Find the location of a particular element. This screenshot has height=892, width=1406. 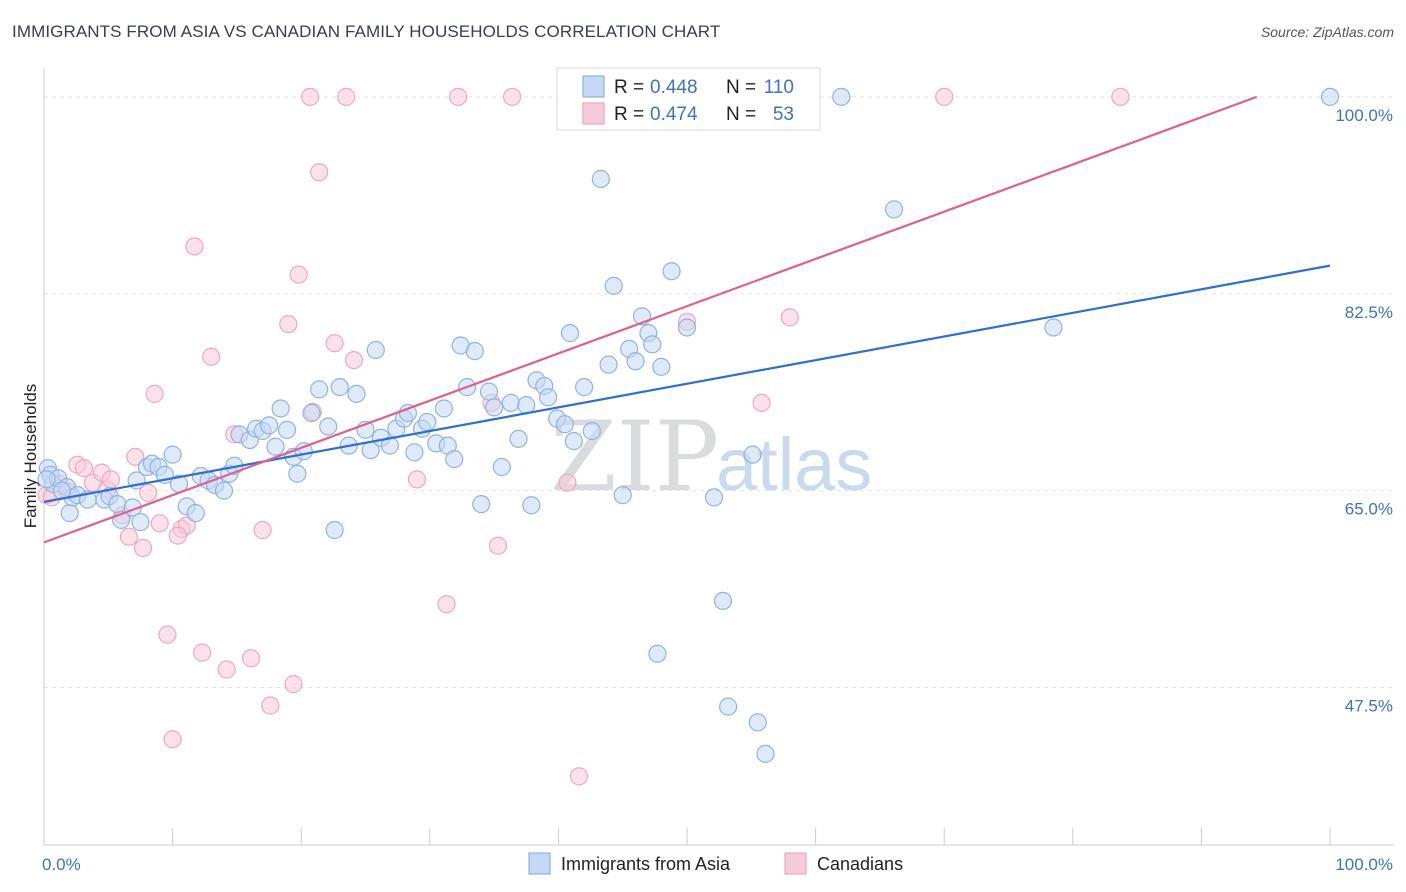

legend-swatch-canadians is located at coordinates (593, 113).